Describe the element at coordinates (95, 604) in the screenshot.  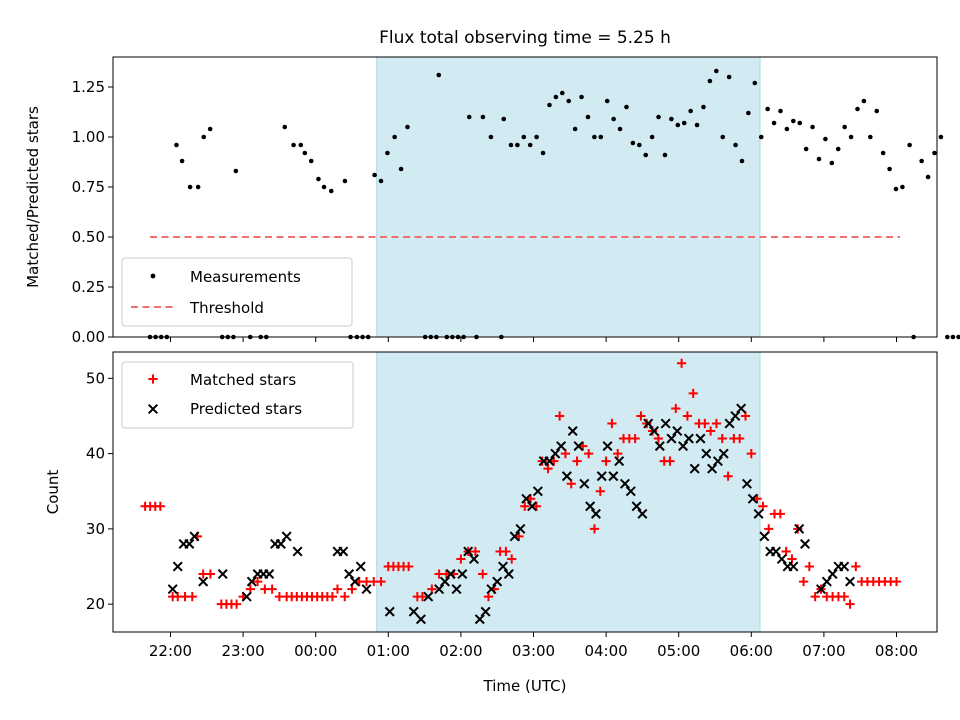
I see `bottom-ytick-label: 20` at that location.